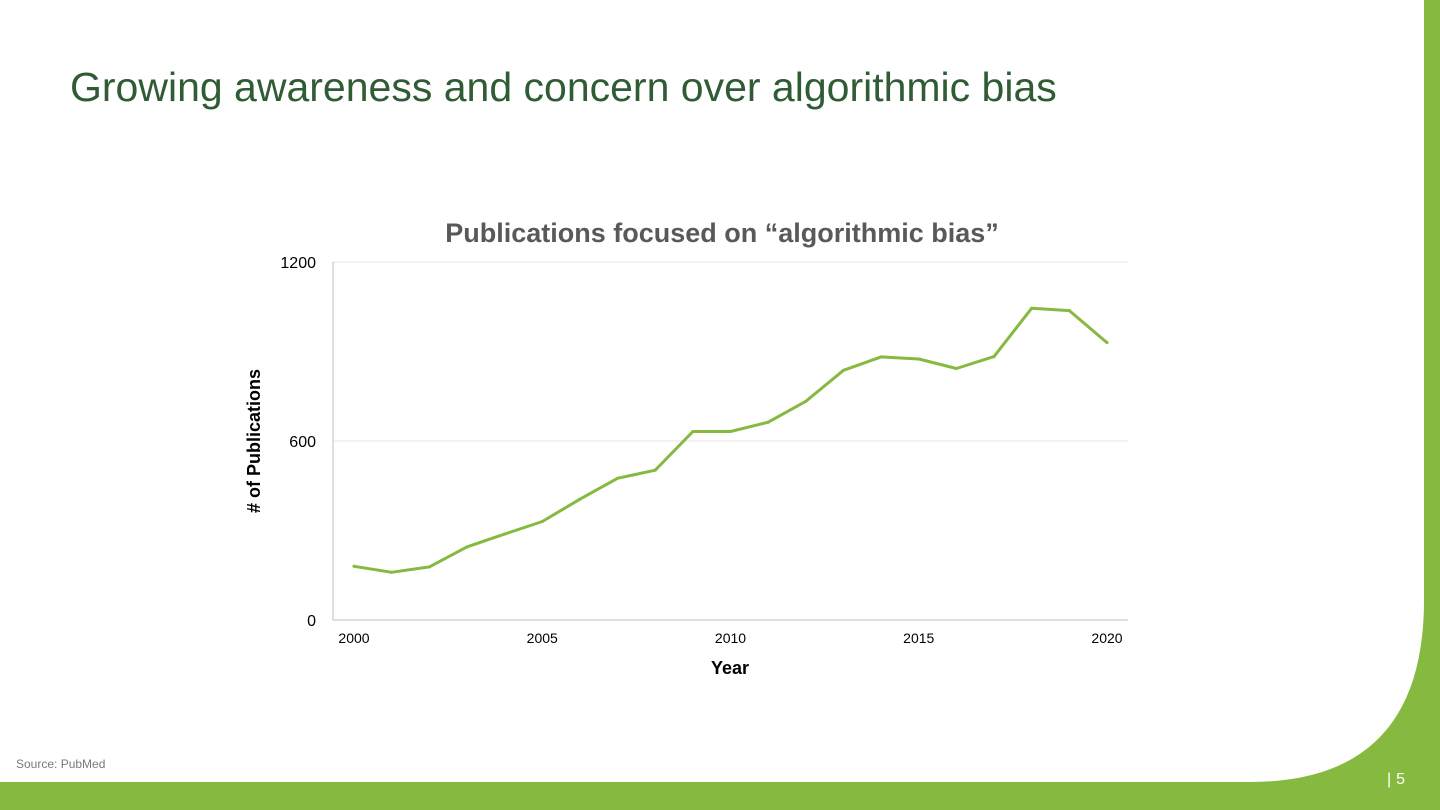 The height and width of the screenshot is (810, 1440). I want to click on page-number: | 5, so click(1396, 780).